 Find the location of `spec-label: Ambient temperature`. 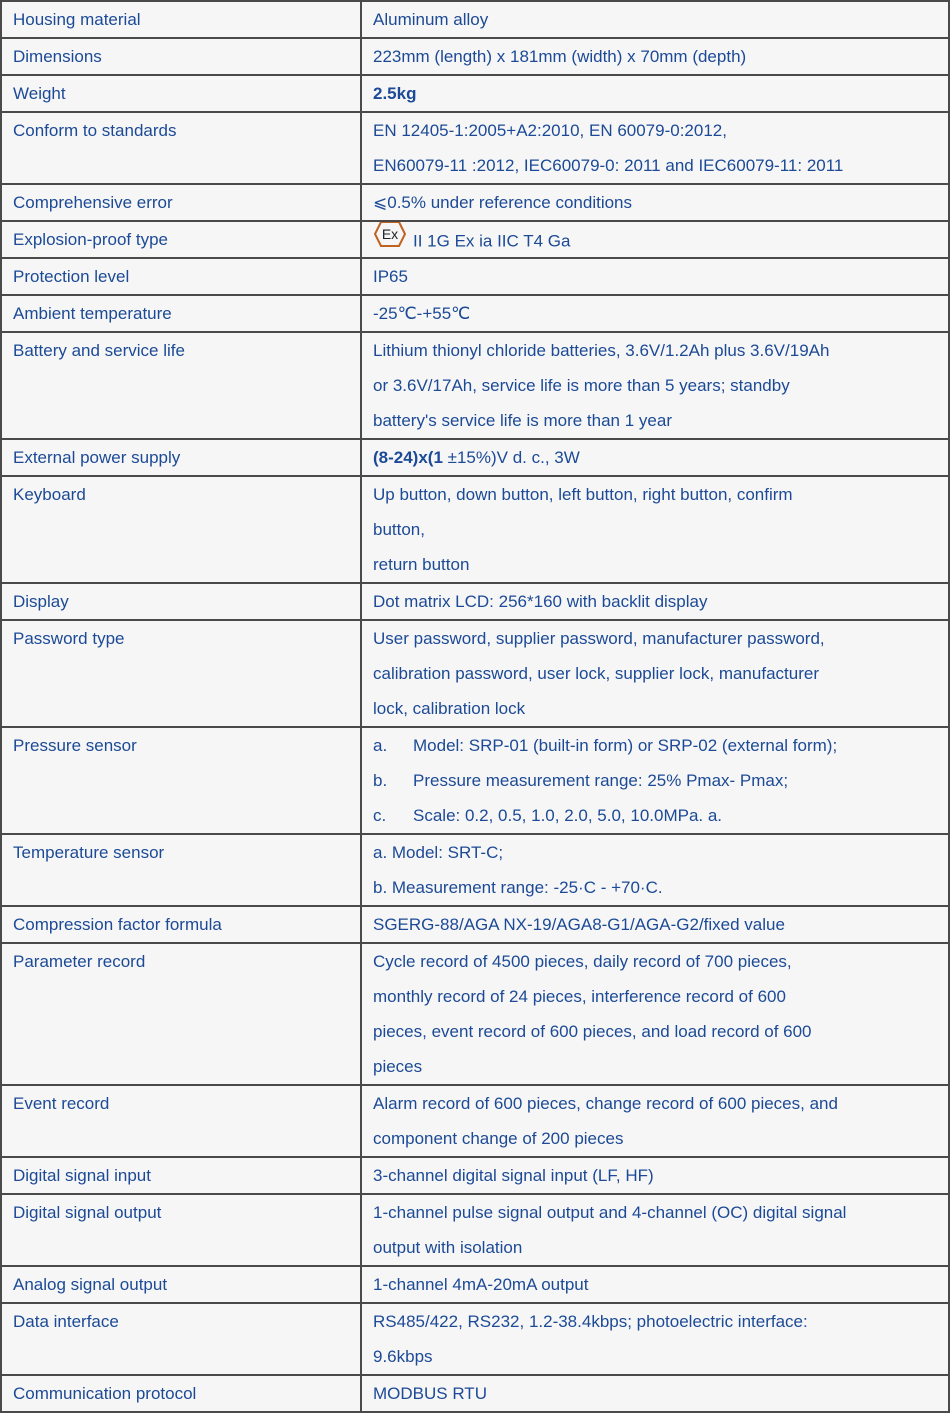

spec-label: Ambient temperature is located at coordinates (181, 313).